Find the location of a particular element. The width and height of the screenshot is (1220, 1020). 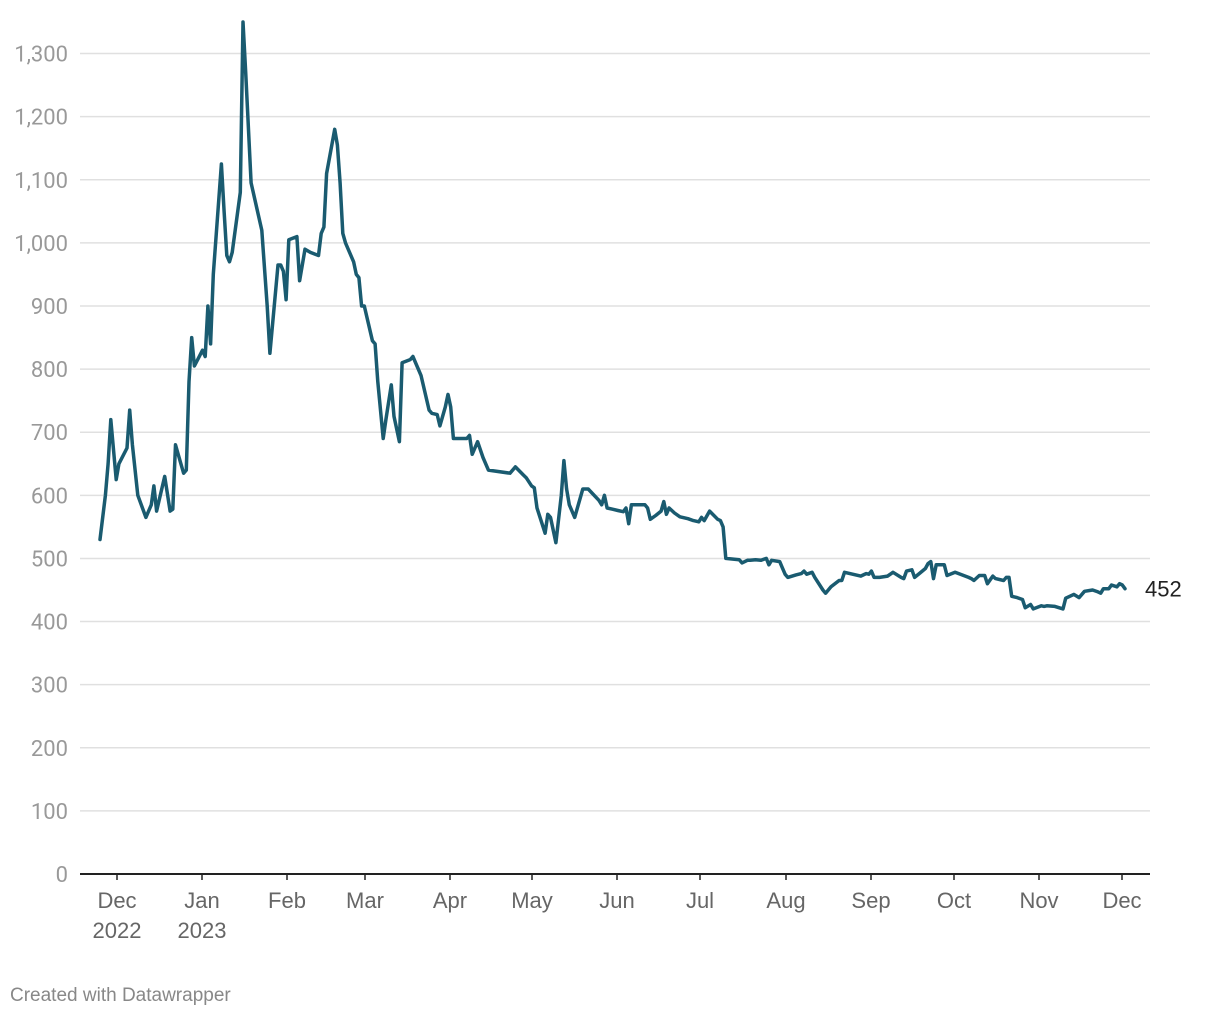

series-end-labels: 452 is located at coordinates (1163, 589).